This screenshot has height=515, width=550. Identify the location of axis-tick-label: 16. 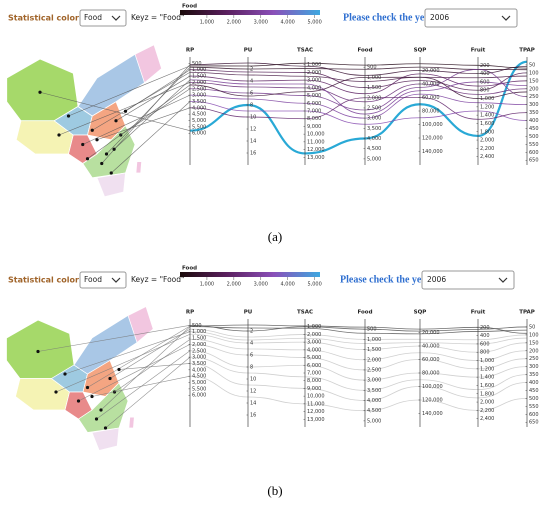
(253, 154).